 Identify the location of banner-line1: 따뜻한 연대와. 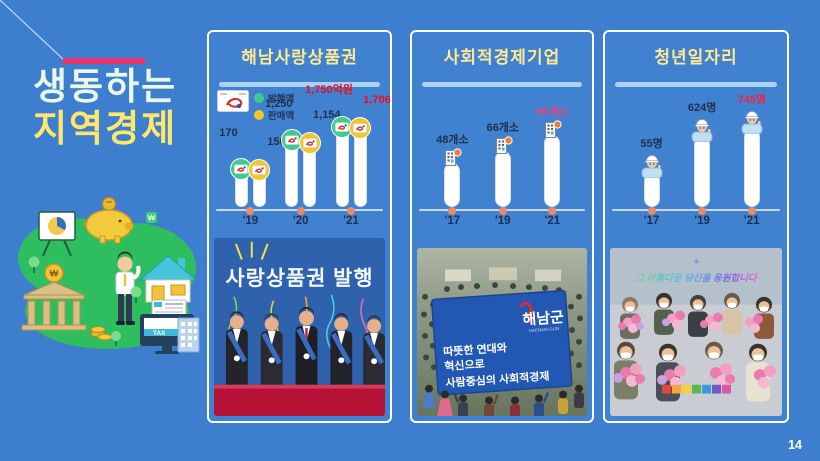
(475, 349).